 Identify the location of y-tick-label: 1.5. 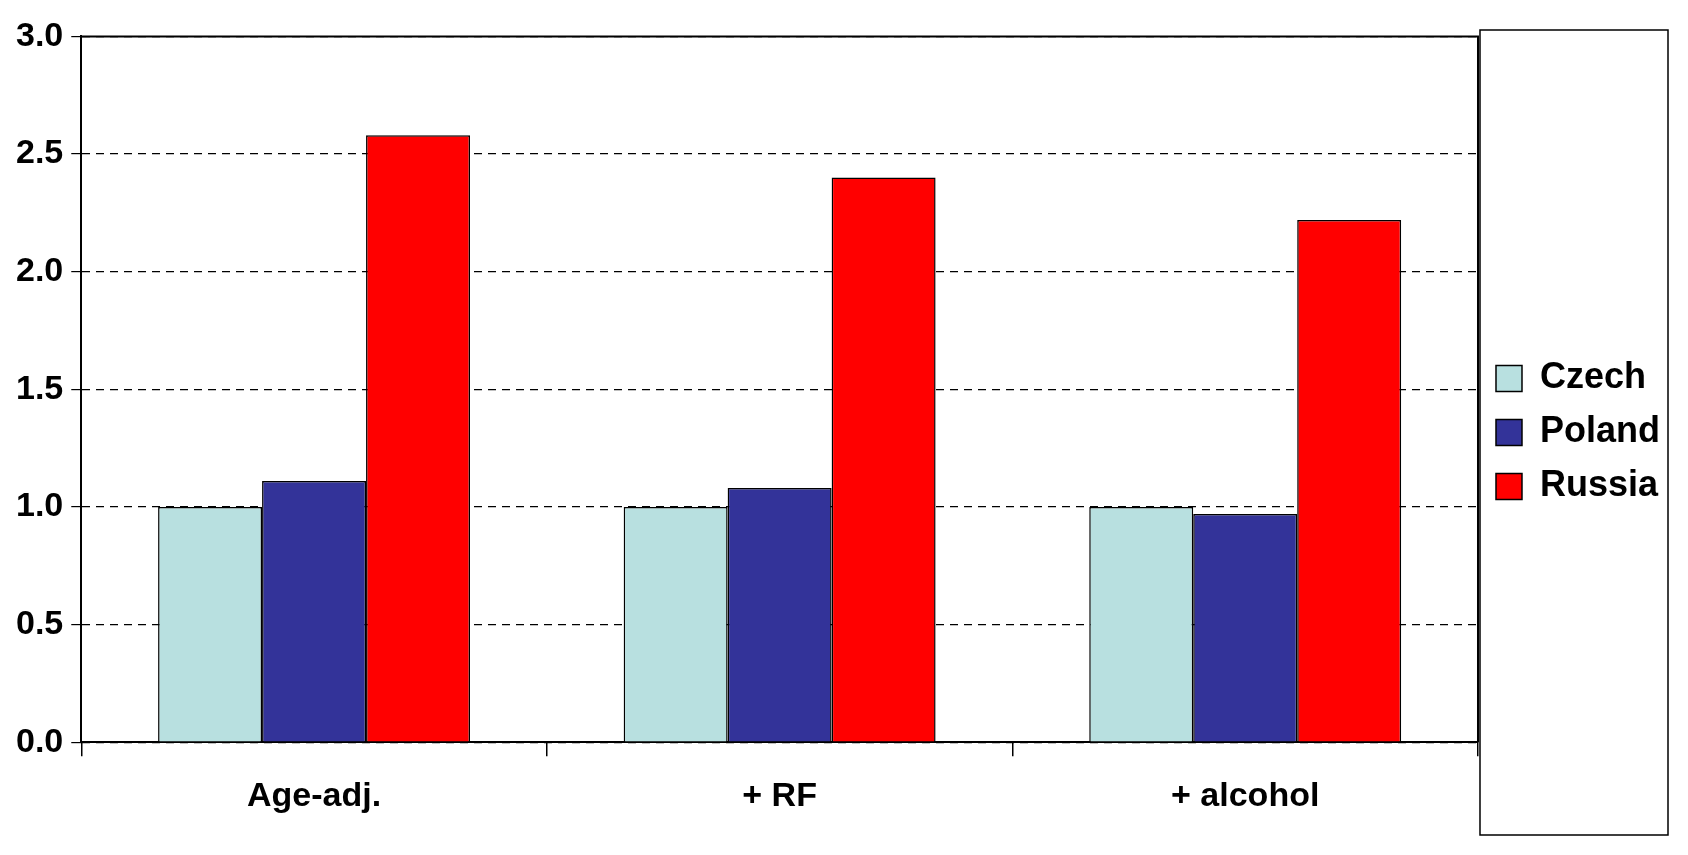
(40, 386).